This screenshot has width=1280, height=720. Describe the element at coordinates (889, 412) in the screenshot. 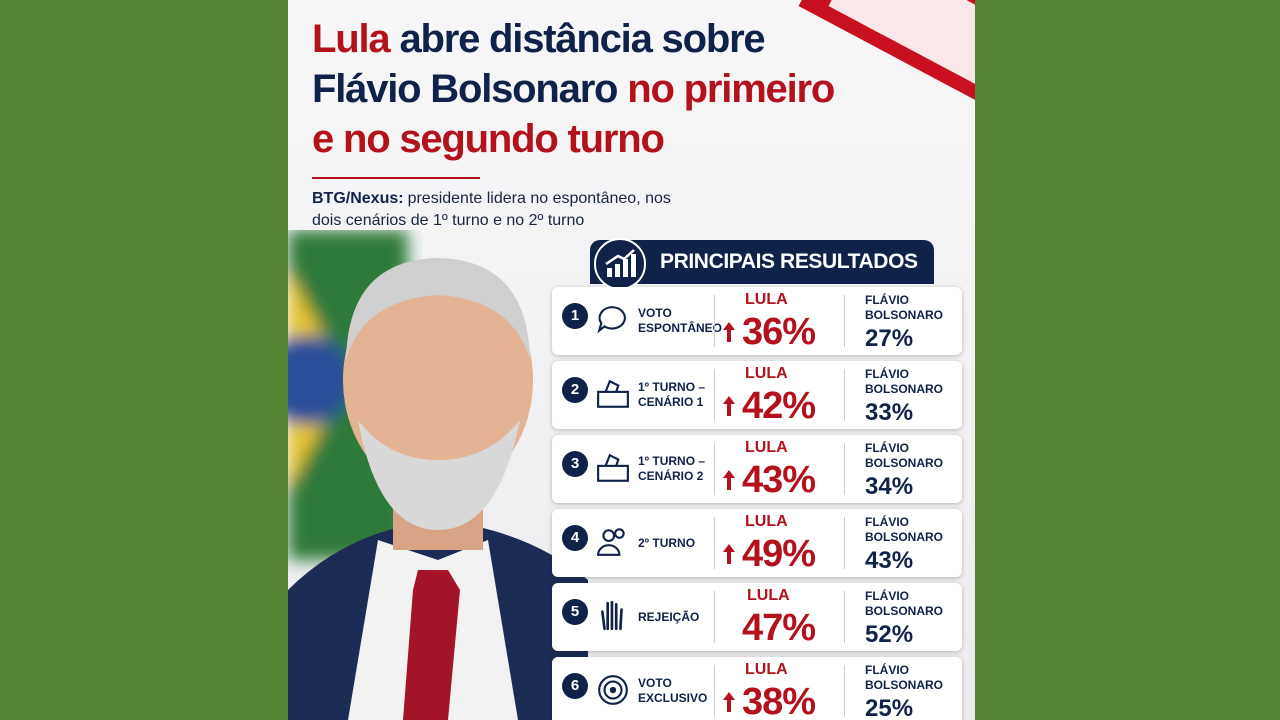

I see `flavio-value: 33%` at that location.